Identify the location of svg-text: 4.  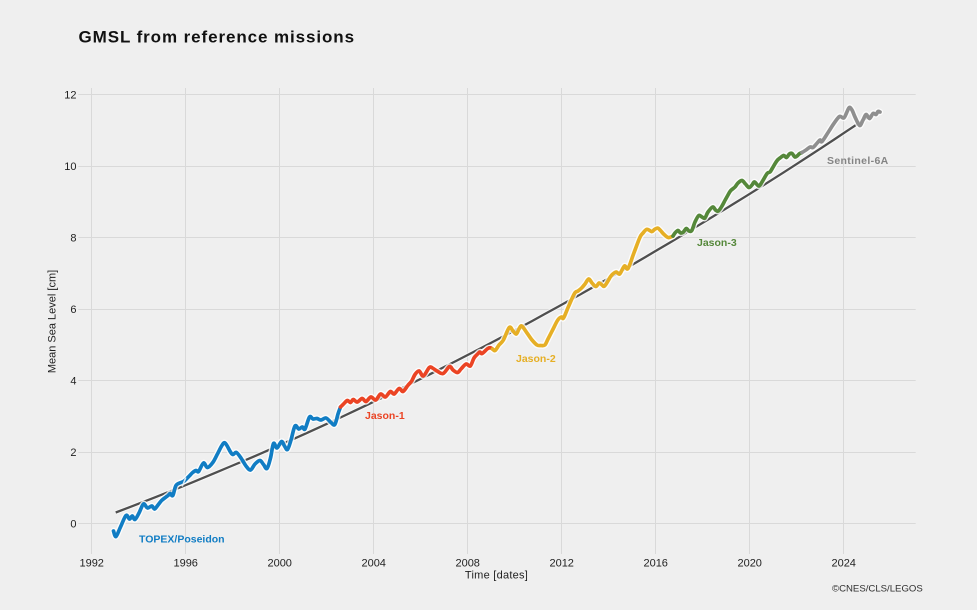
(73, 382).